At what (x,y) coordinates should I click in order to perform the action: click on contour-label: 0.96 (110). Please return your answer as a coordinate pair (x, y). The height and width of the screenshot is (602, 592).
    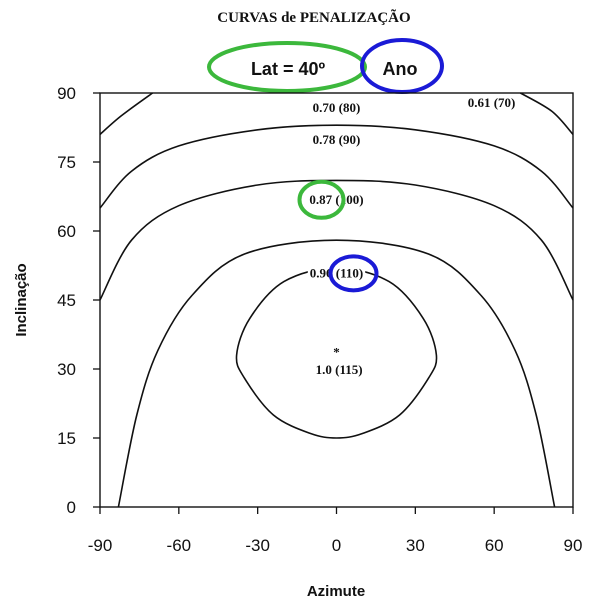
    Looking at the image, I should click on (336, 272).